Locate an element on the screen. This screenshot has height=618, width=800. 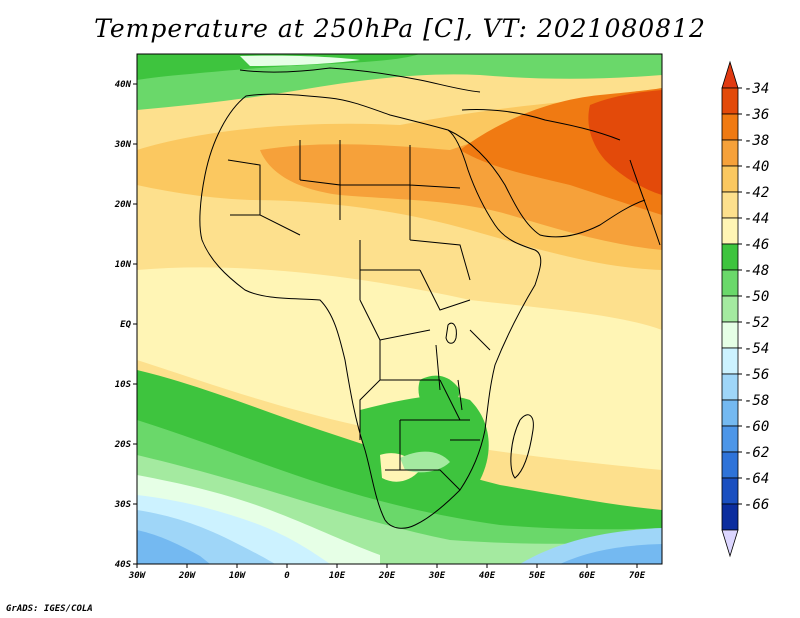
colorbar-label: -44 is located at coordinates (756, 219).